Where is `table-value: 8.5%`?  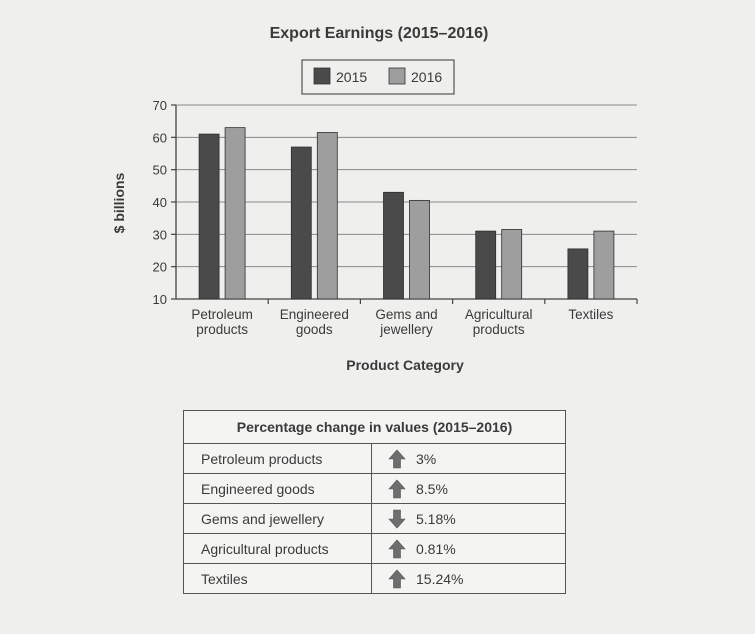 table-value: 8.5% is located at coordinates (432, 488).